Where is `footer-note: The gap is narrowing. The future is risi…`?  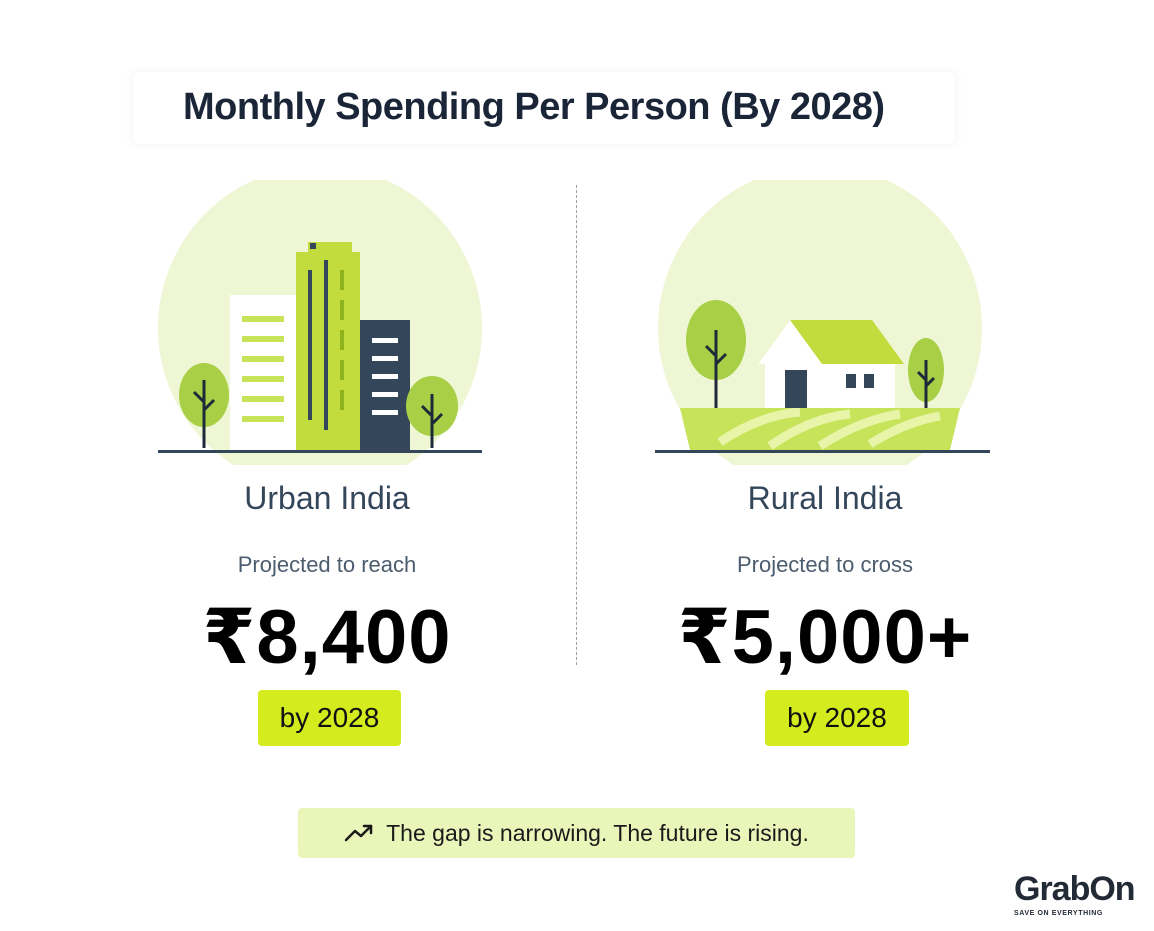
footer-note: The gap is narrowing. The future is risi… is located at coordinates (576, 833).